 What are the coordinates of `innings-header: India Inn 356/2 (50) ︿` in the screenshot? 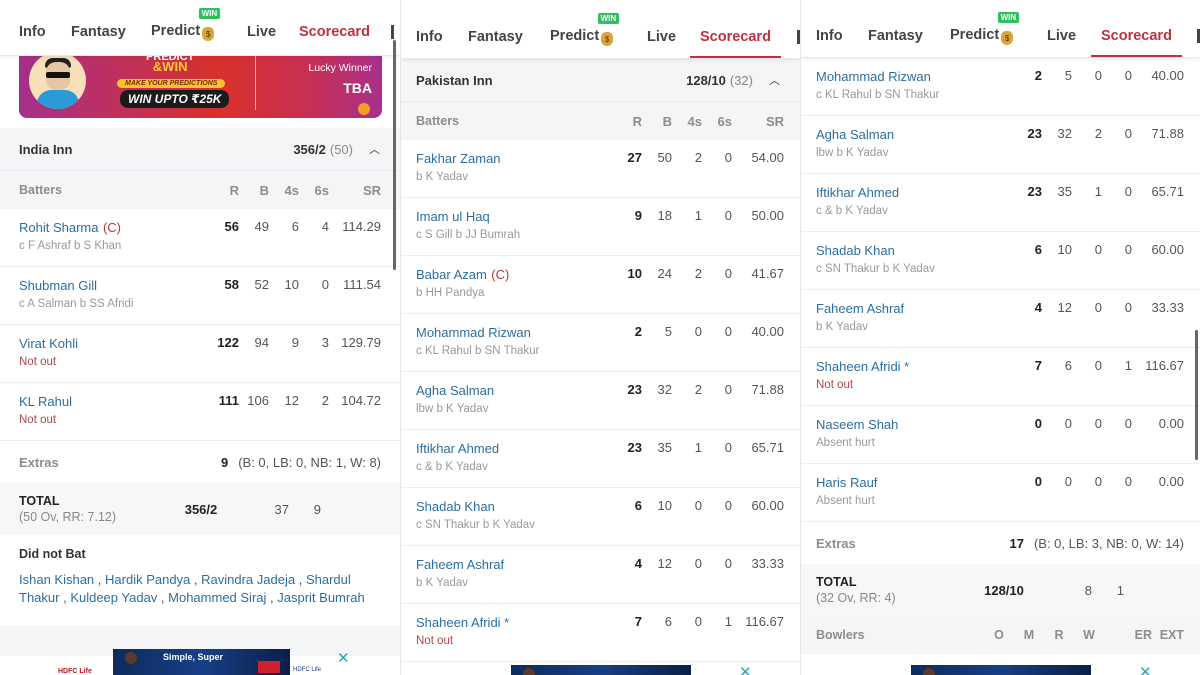 It's located at (200, 149).